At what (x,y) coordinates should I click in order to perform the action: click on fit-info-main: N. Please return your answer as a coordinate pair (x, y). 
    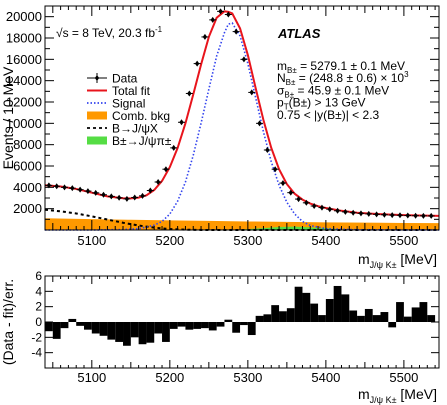
    Looking at the image, I should click on (281, 78).